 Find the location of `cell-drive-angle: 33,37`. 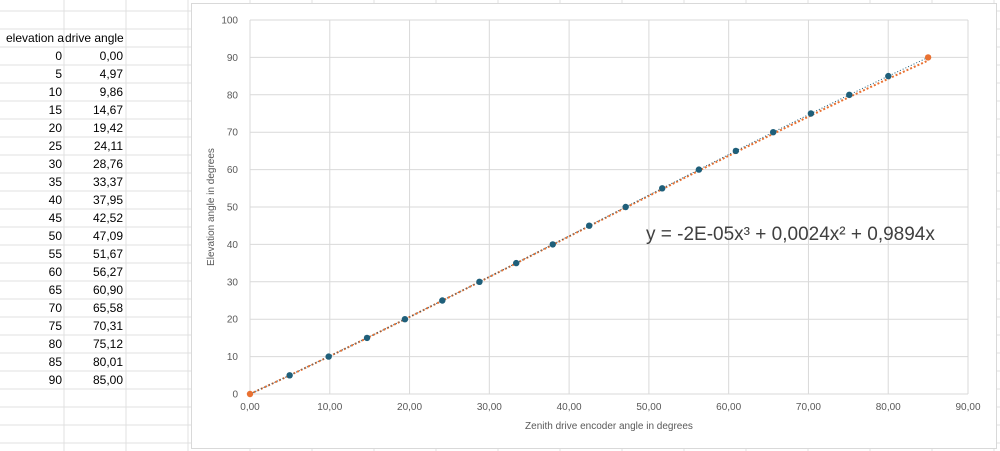

cell-drive-angle: 33,37 is located at coordinates (107, 182).